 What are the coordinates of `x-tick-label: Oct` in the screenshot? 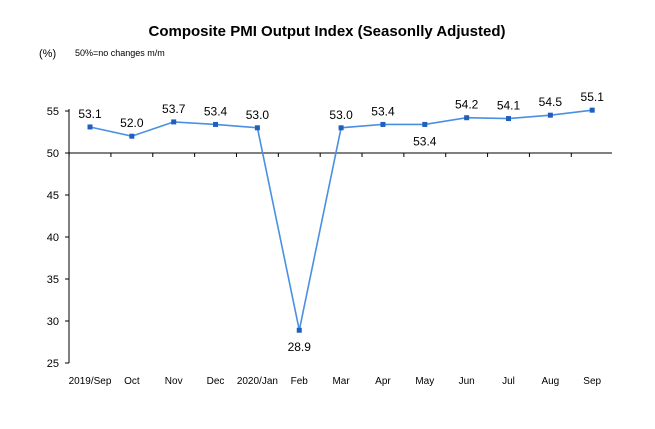 It's located at (132, 381).